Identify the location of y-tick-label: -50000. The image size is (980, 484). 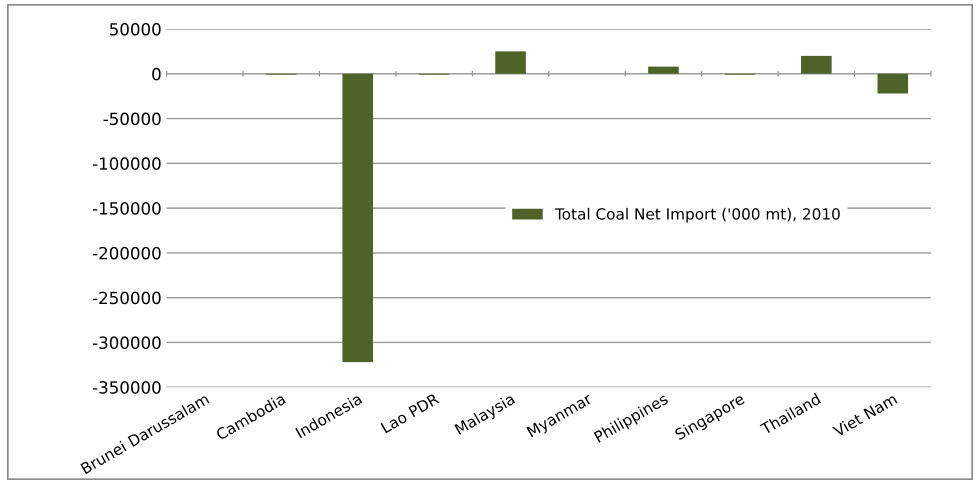
(132, 119).